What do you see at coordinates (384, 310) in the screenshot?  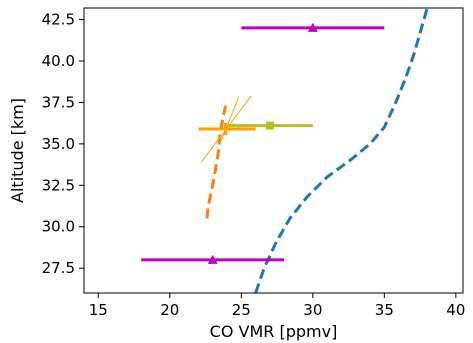 I see `x-tick-label-4: 35` at bounding box center [384, 310].